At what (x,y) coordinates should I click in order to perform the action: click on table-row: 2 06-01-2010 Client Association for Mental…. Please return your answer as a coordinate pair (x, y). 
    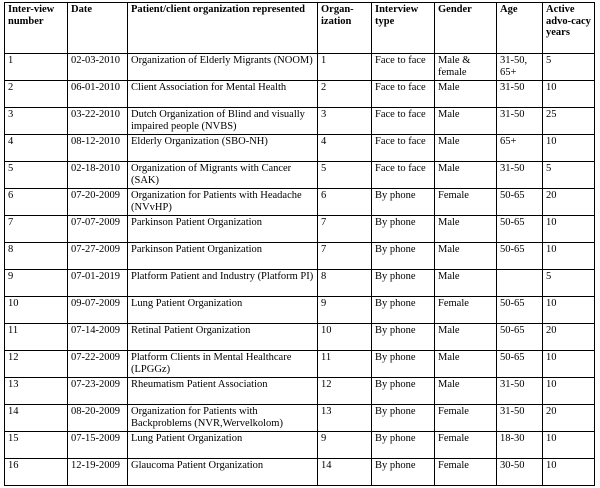
    Looking at the image, I should click on (299, 94).